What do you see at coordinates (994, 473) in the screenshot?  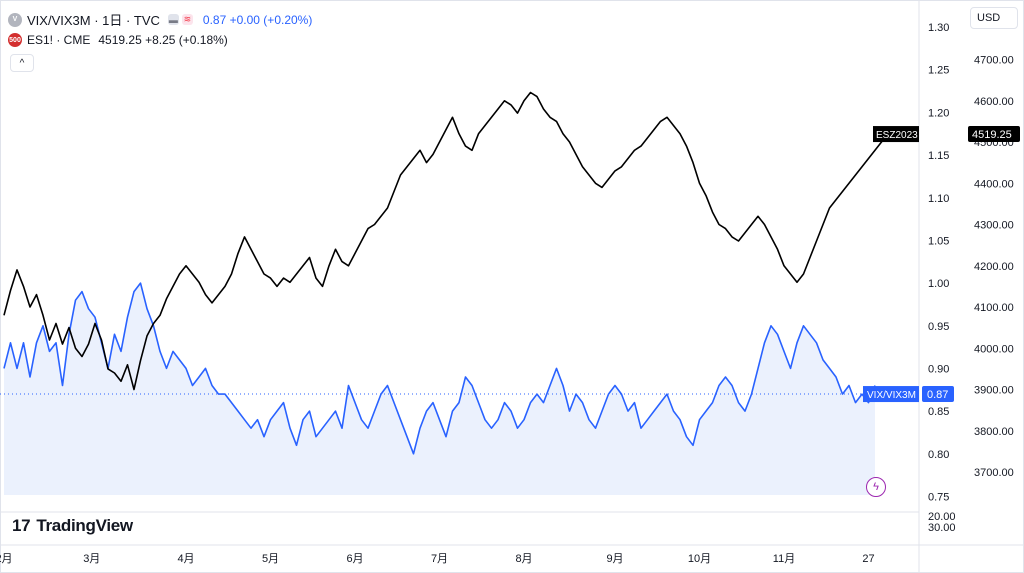 I see `right-axis-tick: 3700.00` at bounding box center [994, 473].